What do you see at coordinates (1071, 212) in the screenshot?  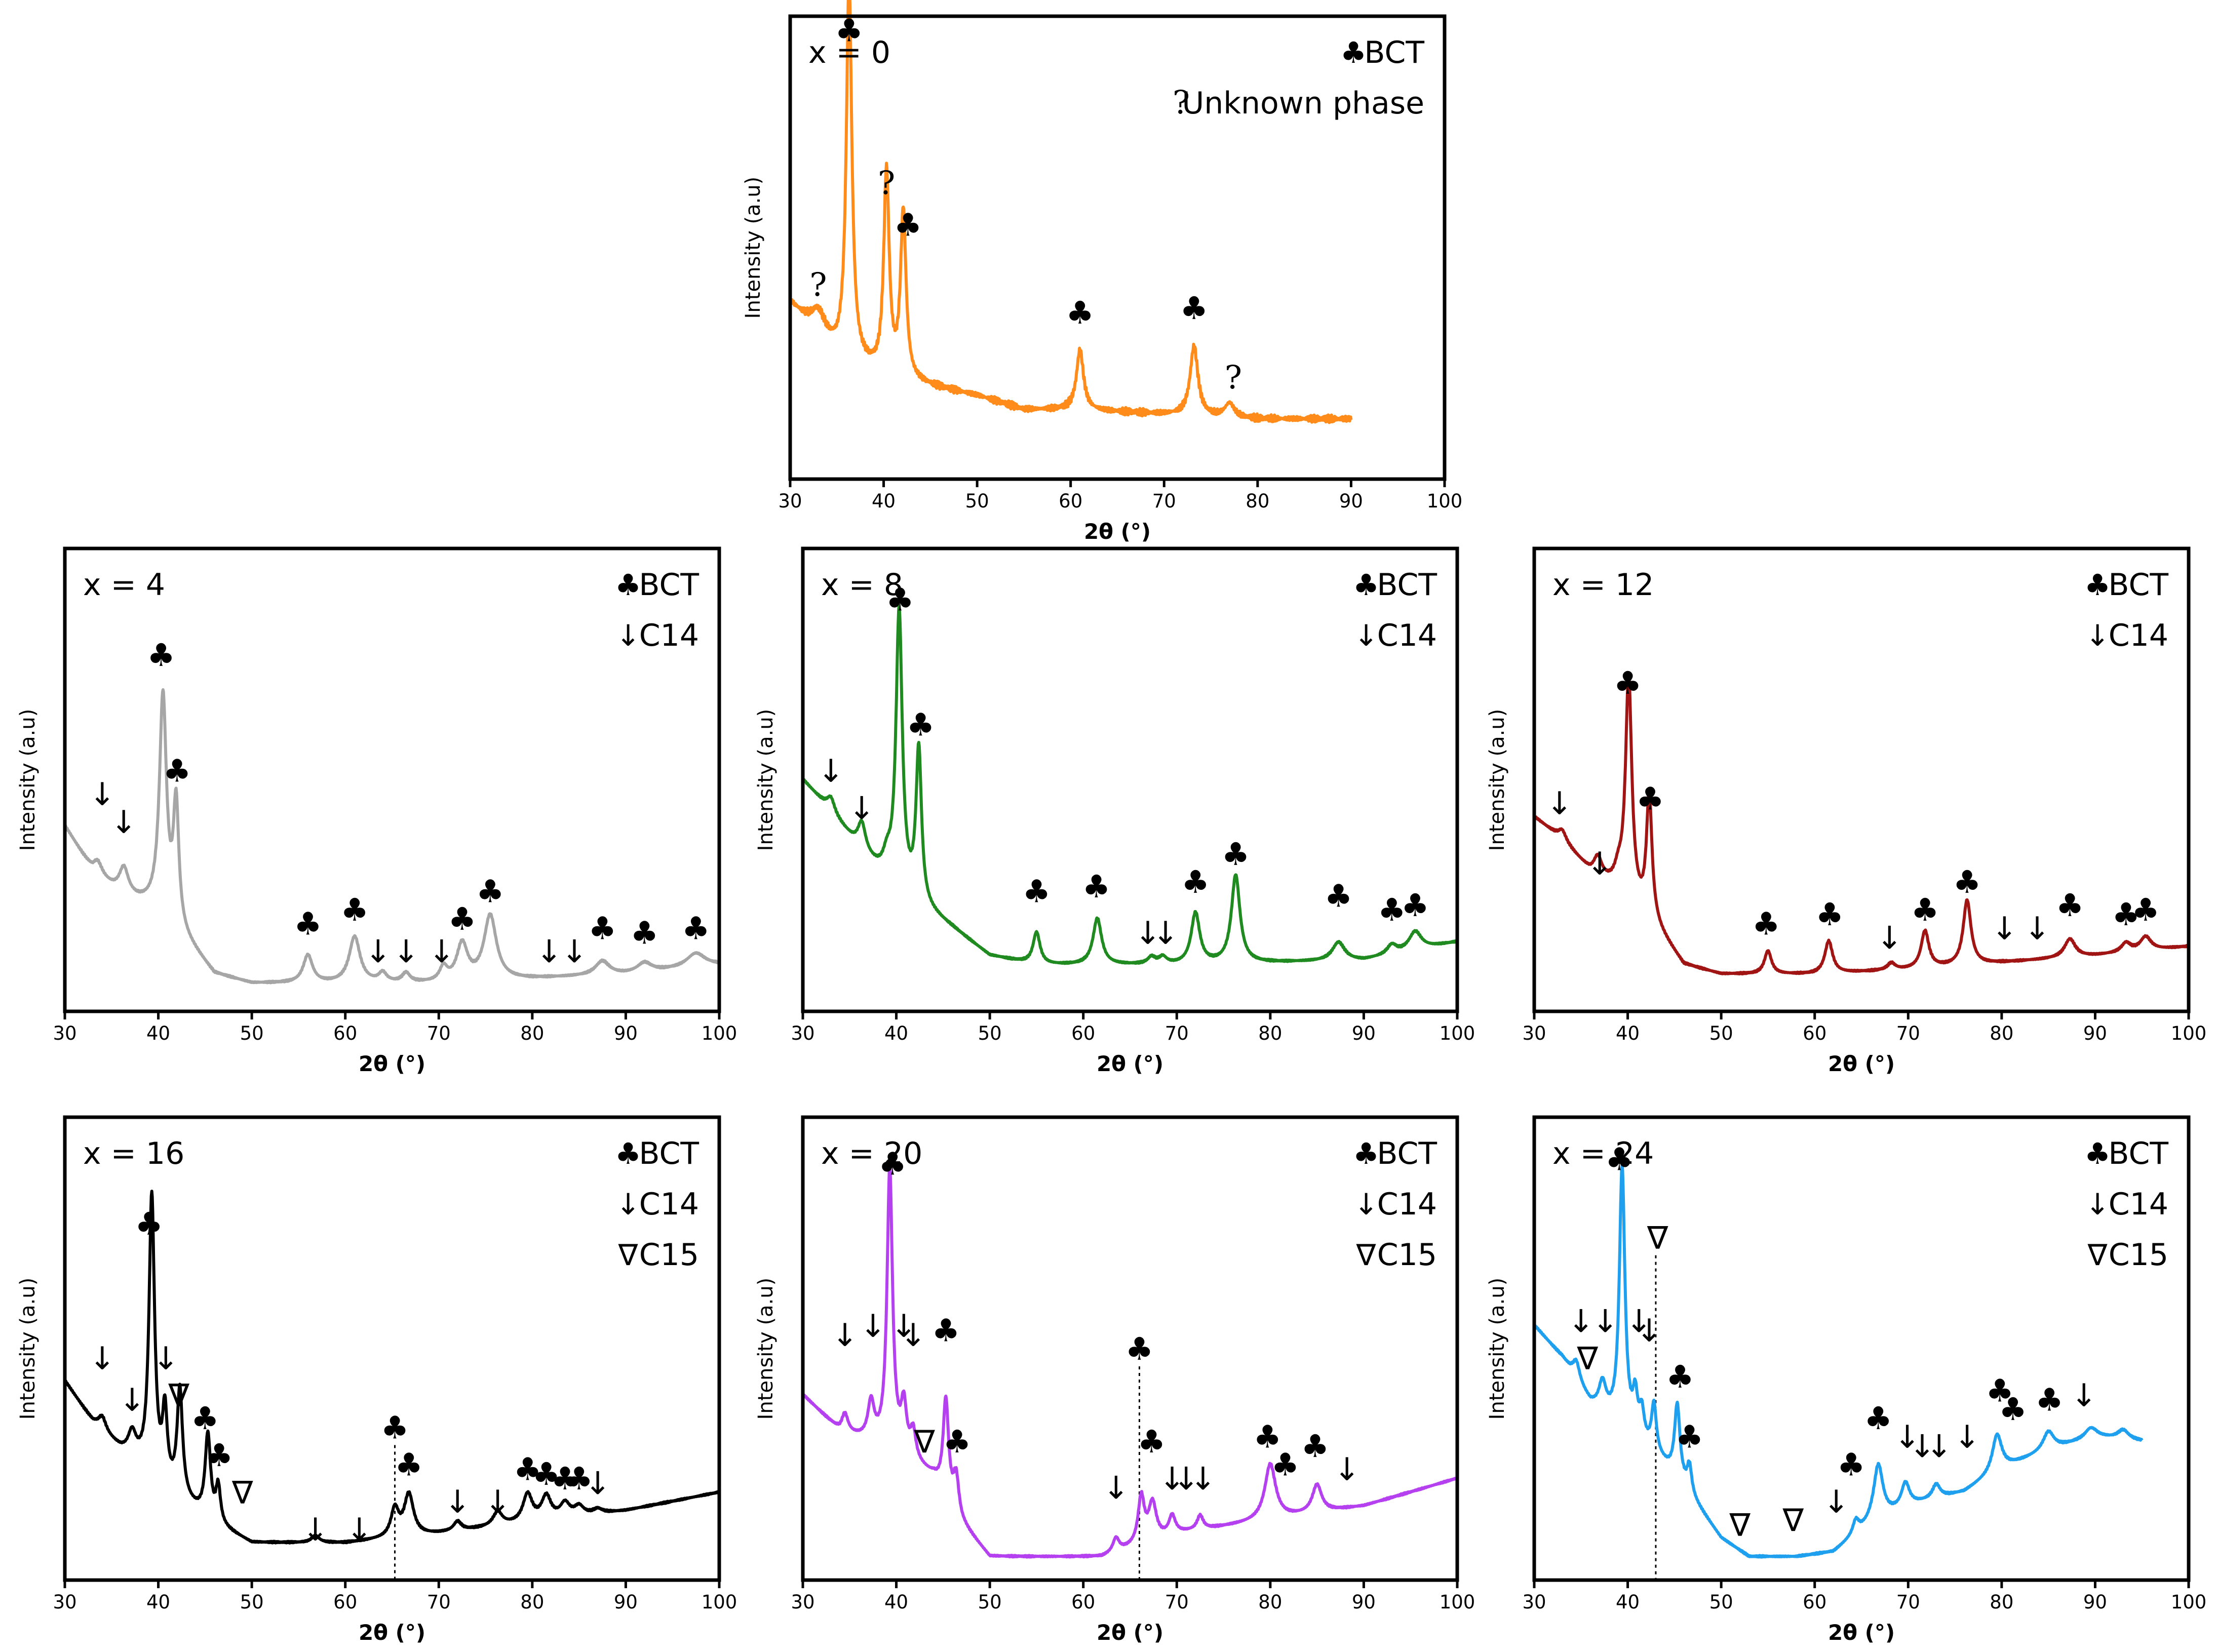 I see `xrd-pattern-x0` at bounding box center [1071, 212].